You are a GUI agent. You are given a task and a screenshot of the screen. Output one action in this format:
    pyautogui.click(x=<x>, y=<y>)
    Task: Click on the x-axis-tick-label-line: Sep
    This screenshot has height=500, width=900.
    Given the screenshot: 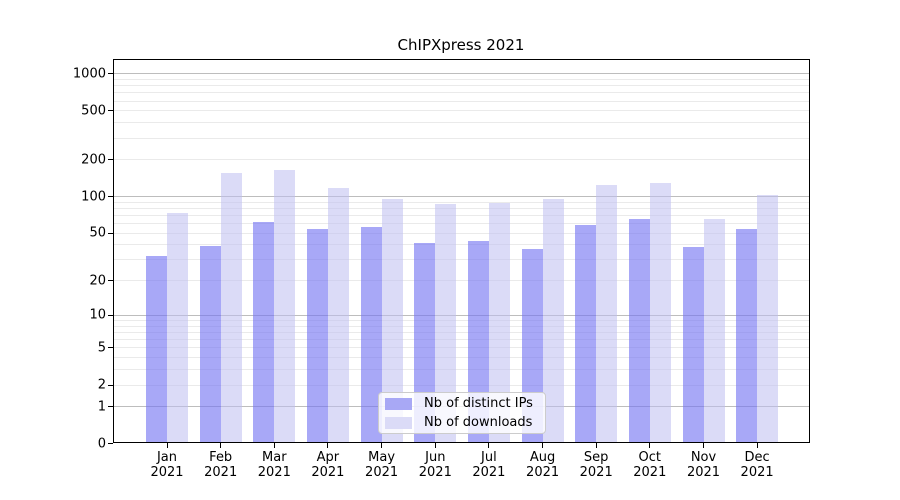 What is the action you would take?
    pyautogui.click(x=596, y=457)
    